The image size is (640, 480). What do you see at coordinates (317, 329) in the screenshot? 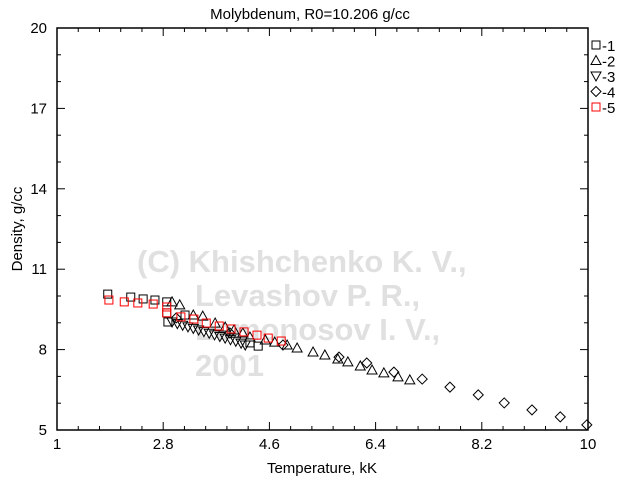
I see `watermark-line-3: Lomonosov I. V.,` at bounding box center [317, 329].